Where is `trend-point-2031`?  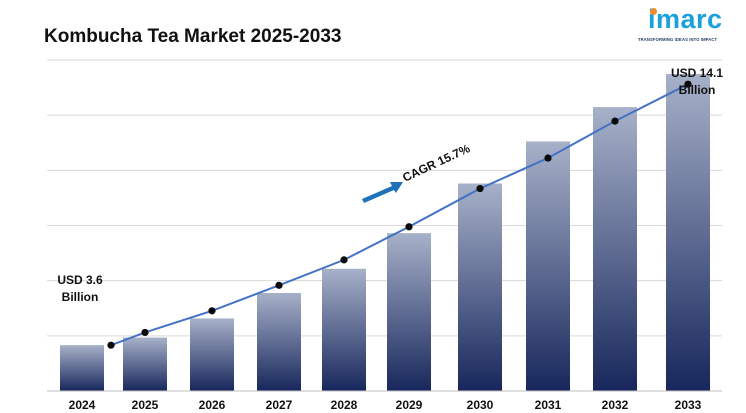
trend-point-2031 is located at coordinates (548, 158).